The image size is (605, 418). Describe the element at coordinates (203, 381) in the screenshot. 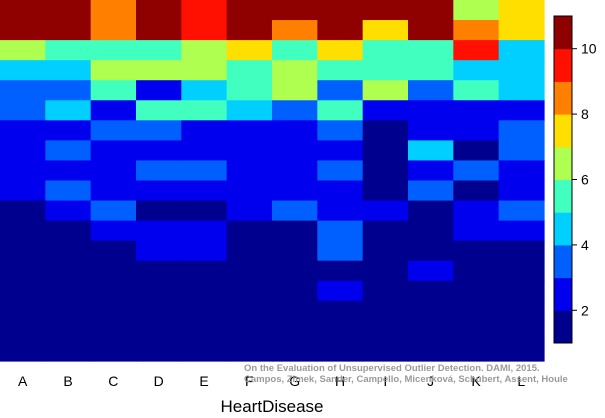

I see `x-tick-label: E` at that location.